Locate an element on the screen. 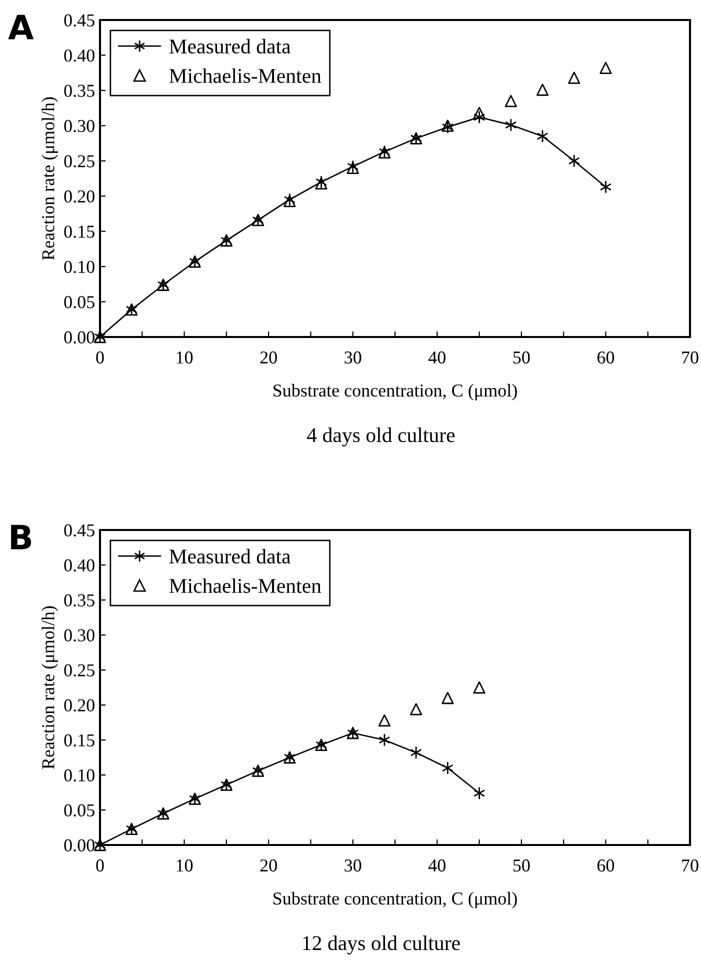 The height and width of the screenshot is (967, 701). text: 4 days old culture is located at coordinates (381, 437).